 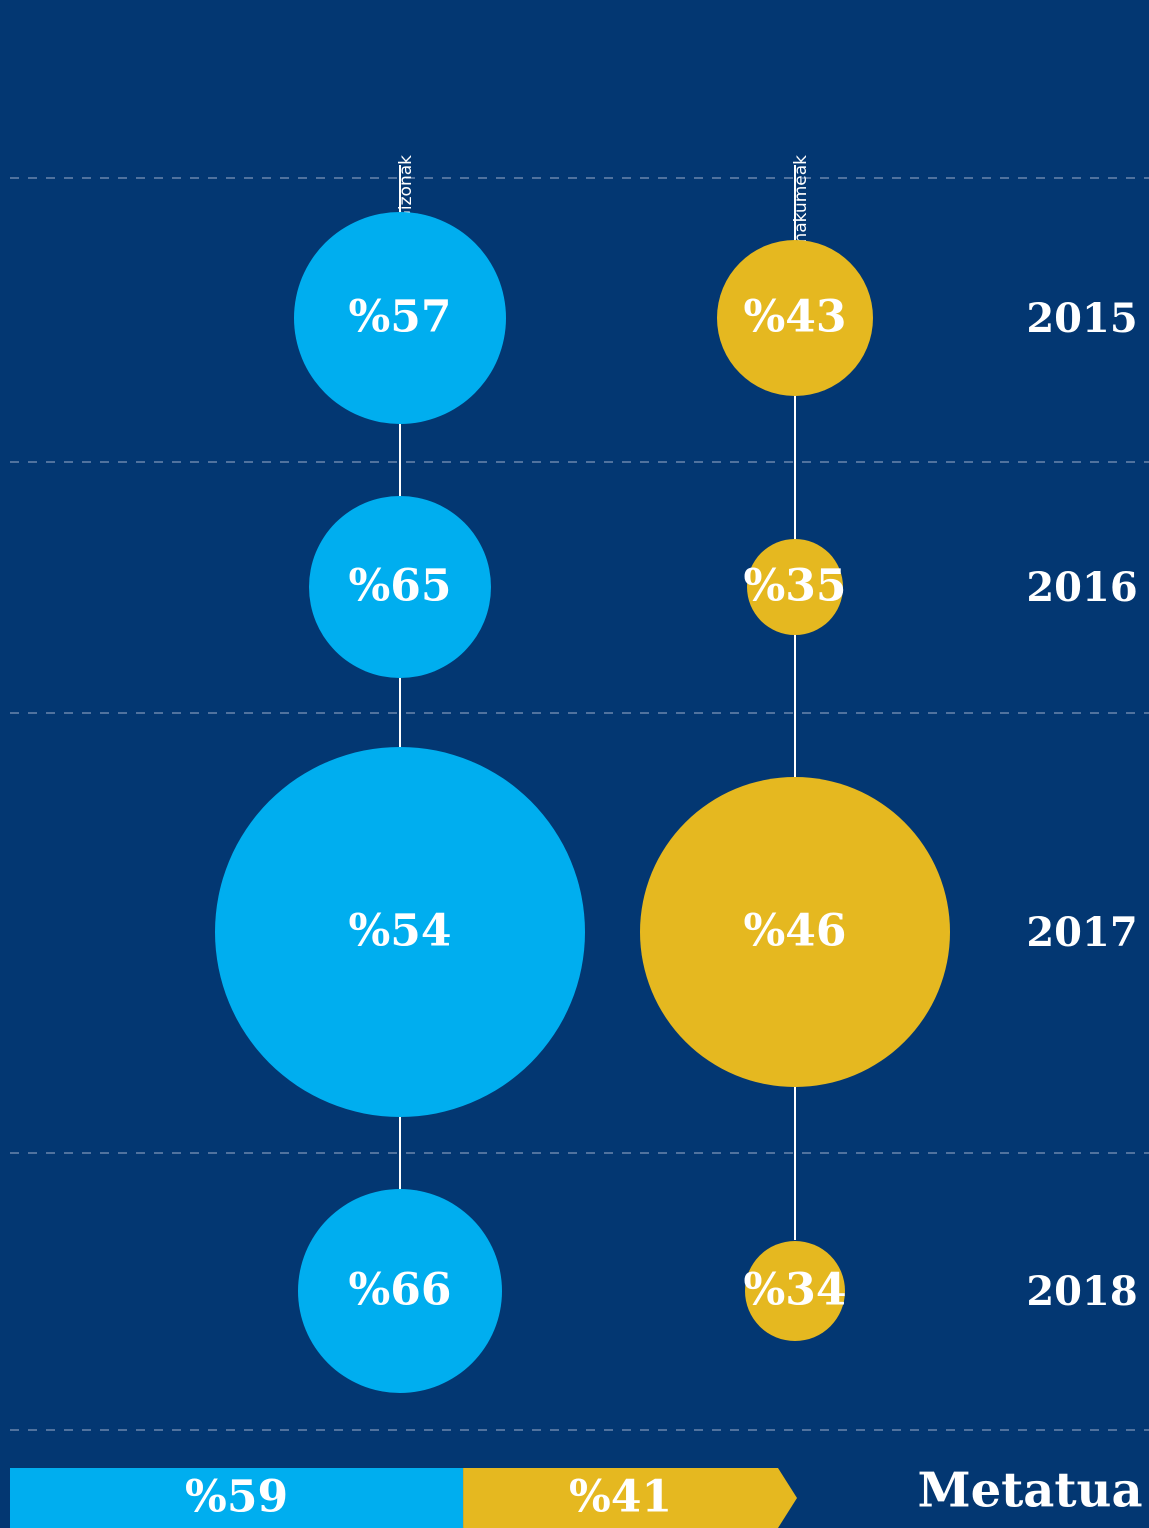 What do you see at coordinates (801, 207) in the screenshot?
I see `series-label: Emakumeak` at bounding box center [801, 207].